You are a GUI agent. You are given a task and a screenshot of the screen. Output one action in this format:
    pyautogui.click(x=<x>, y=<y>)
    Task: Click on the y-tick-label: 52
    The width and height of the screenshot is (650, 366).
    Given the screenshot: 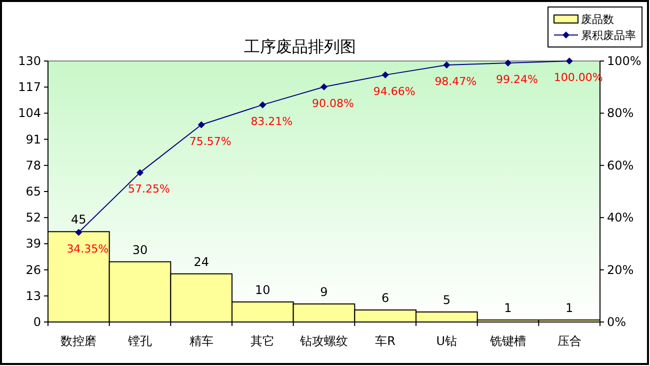 What is the action you would take?
    pyautogui.click(x=33, y=217)
    